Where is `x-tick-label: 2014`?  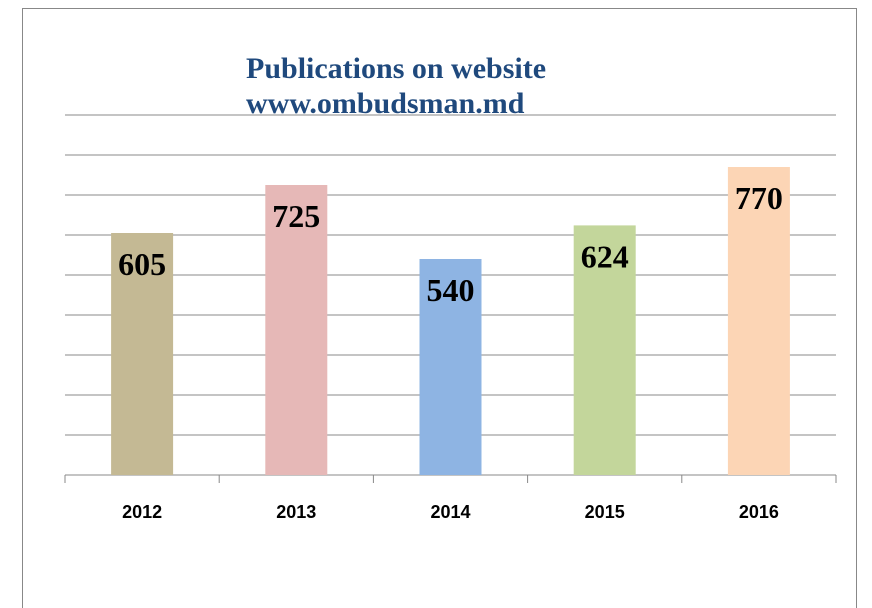
x-tick-label: 2014 is located at coordinates (450, 512).